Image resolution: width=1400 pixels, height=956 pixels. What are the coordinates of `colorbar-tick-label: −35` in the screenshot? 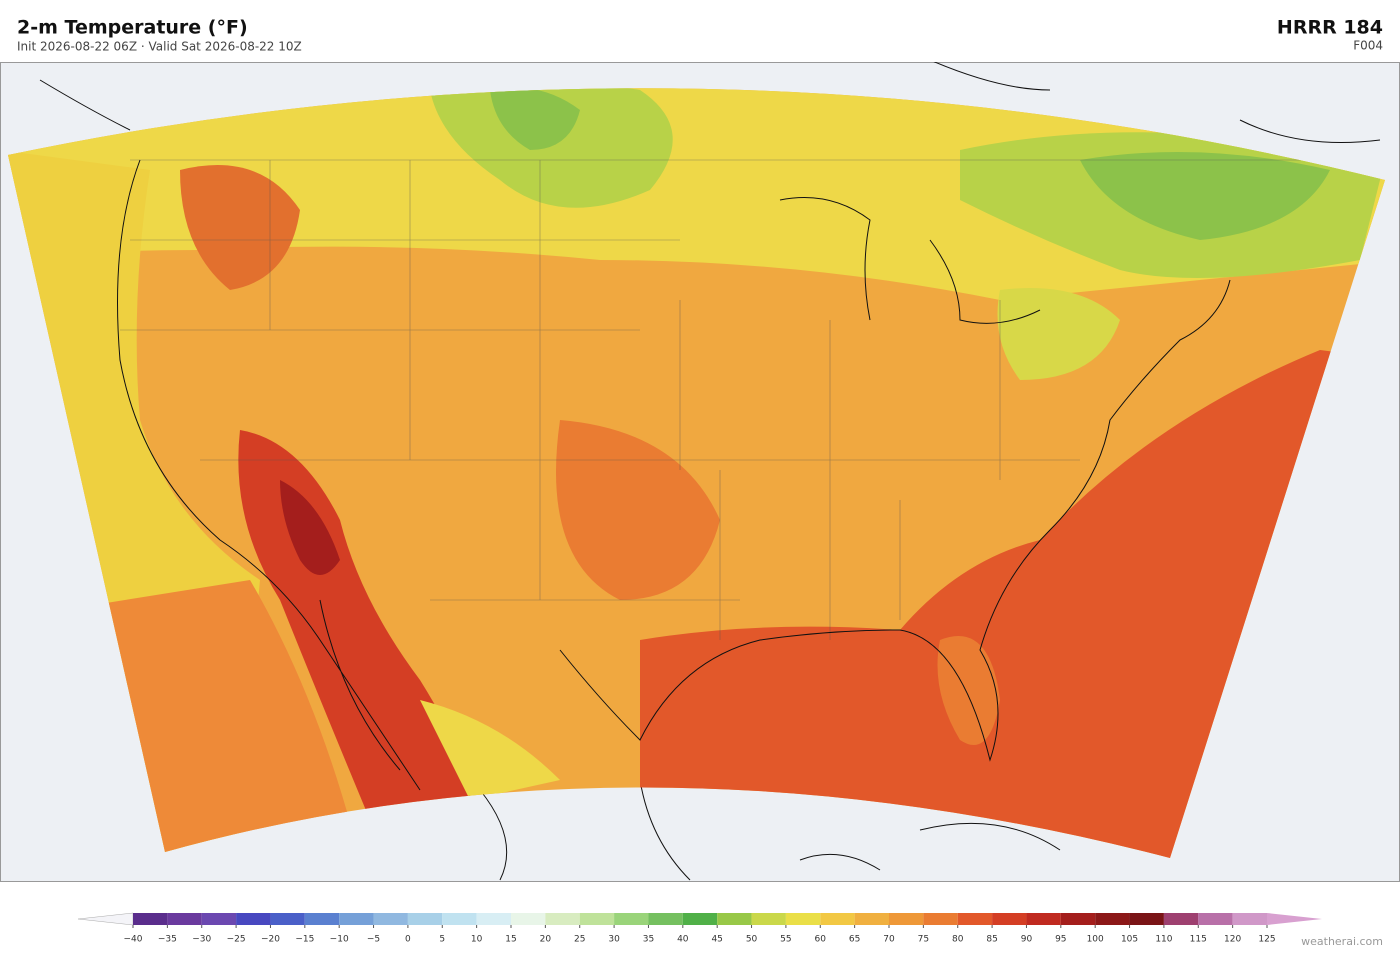 It's located at (167, 940).